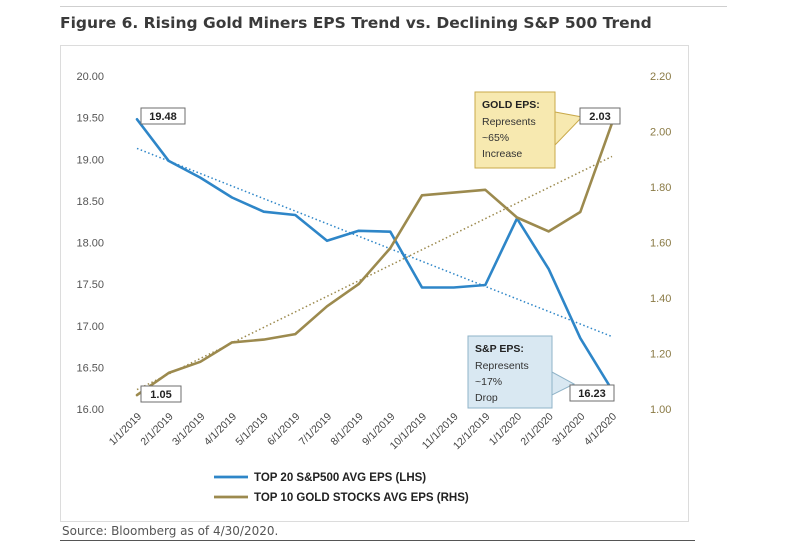  I want to click on x-tick-label: 7/1/2019, so click(315, 429).